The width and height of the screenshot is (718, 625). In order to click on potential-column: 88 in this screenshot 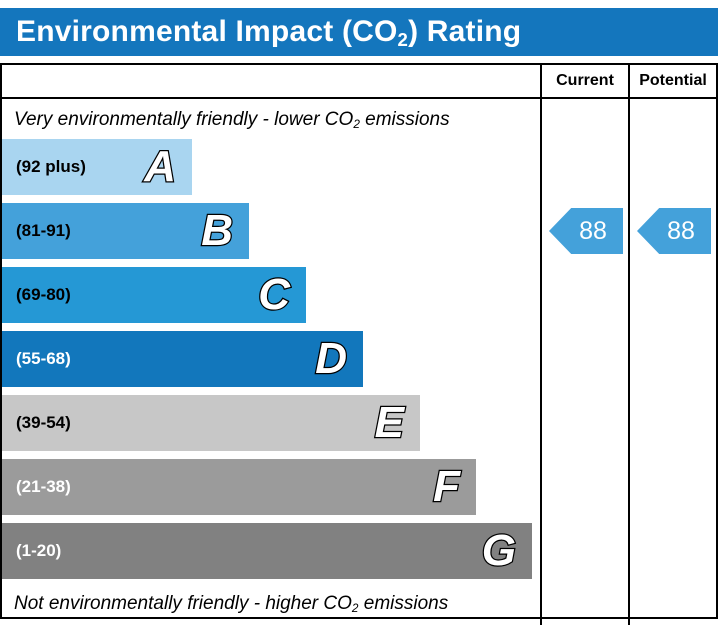, I will do `click(672, 362)`.